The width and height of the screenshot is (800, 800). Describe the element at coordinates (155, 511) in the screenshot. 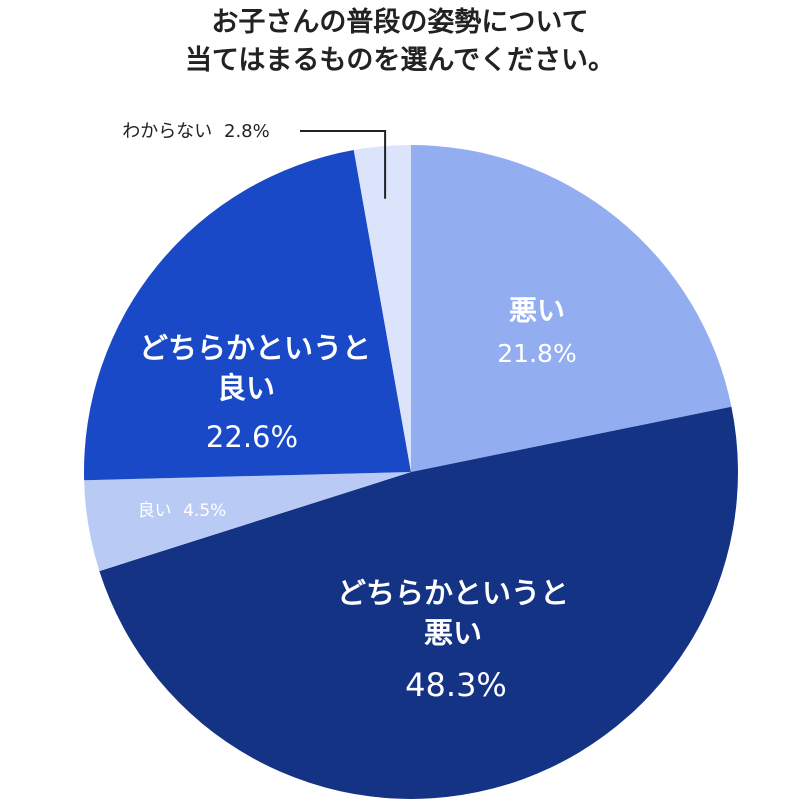

I see `slice-label-yoi-text: 良い` at that location.